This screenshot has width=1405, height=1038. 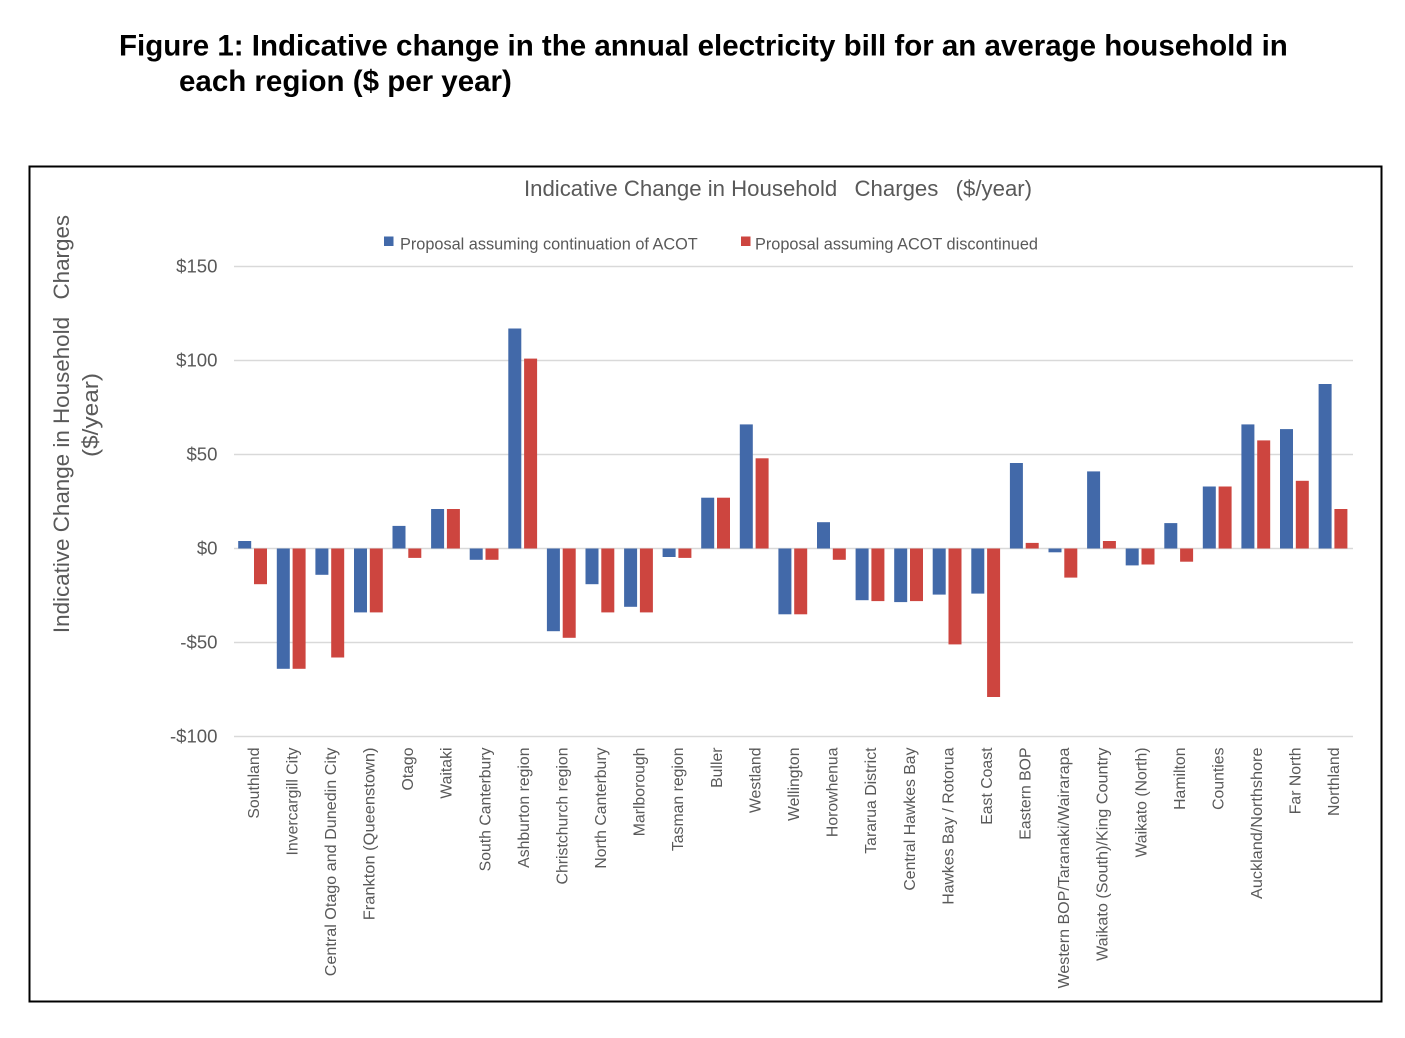 I want to click on svg-text: Tasman region, so click(x=678, y=800).